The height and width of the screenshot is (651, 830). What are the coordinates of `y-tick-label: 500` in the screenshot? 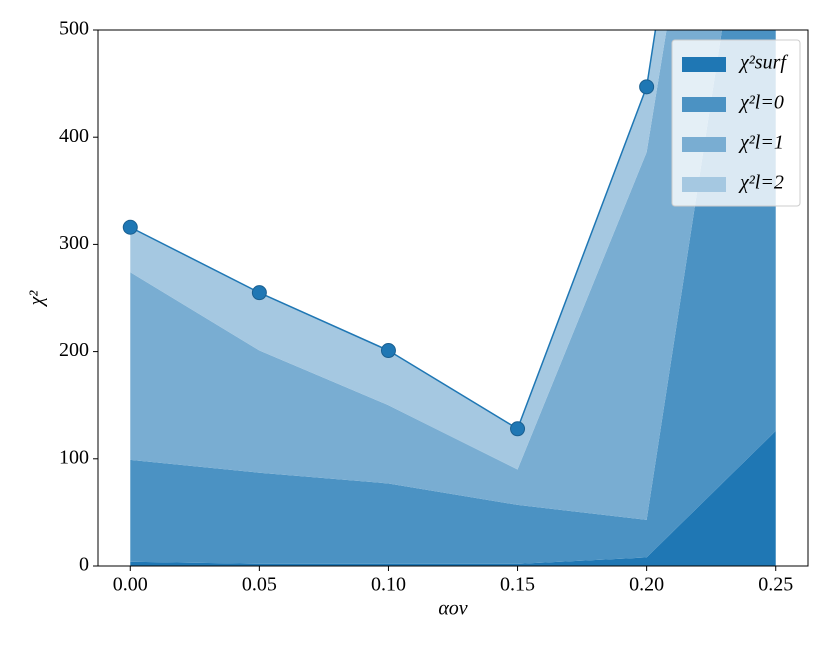 It's located at (74, 29).